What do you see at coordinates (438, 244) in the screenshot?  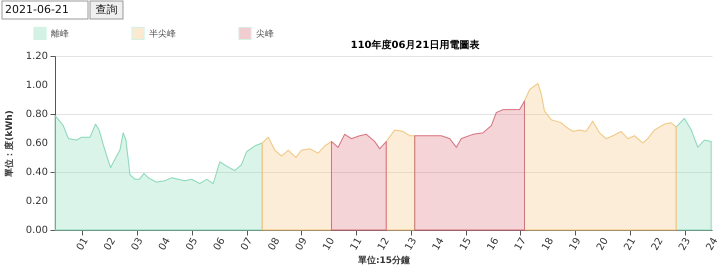 I see `x-tick-label: 14` at bounding box center [438, 244].